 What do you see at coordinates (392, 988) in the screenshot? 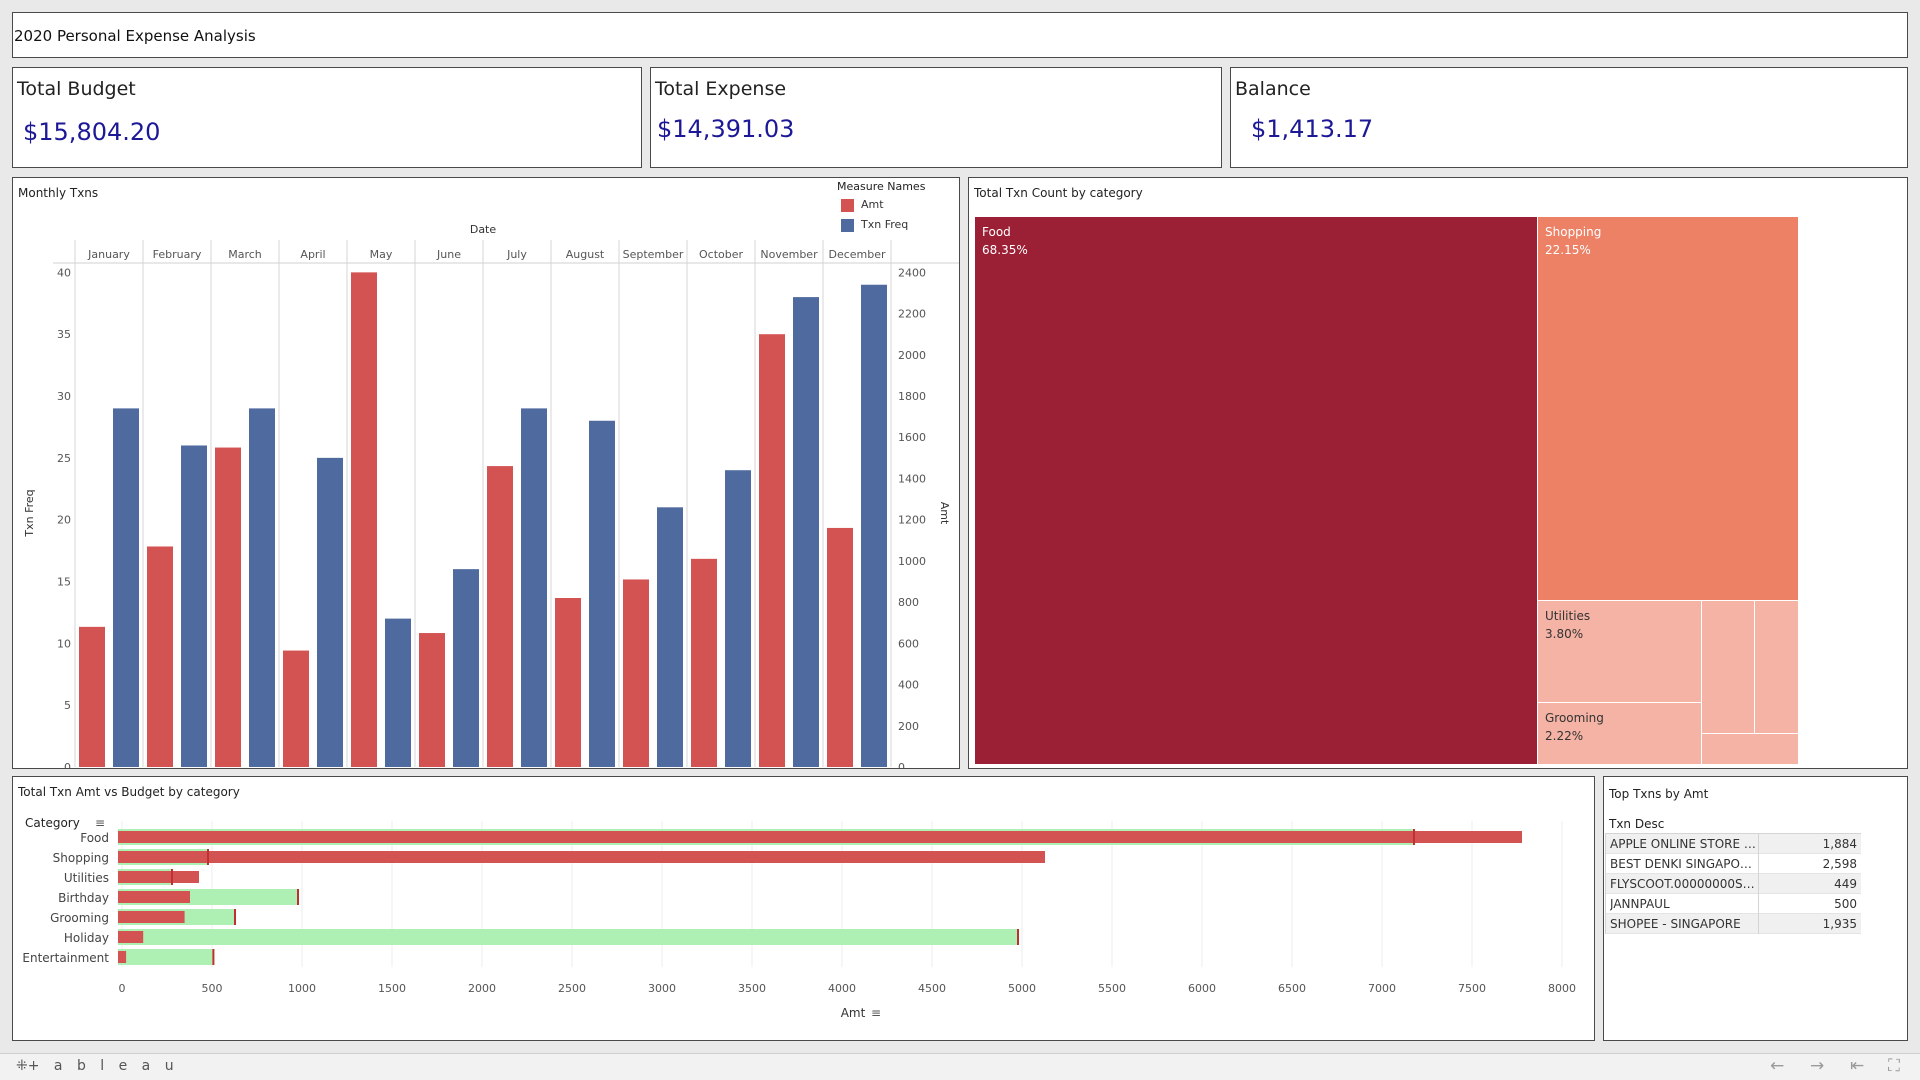
I see `x-tick-label: 1500` at bounding box center [392, 988].